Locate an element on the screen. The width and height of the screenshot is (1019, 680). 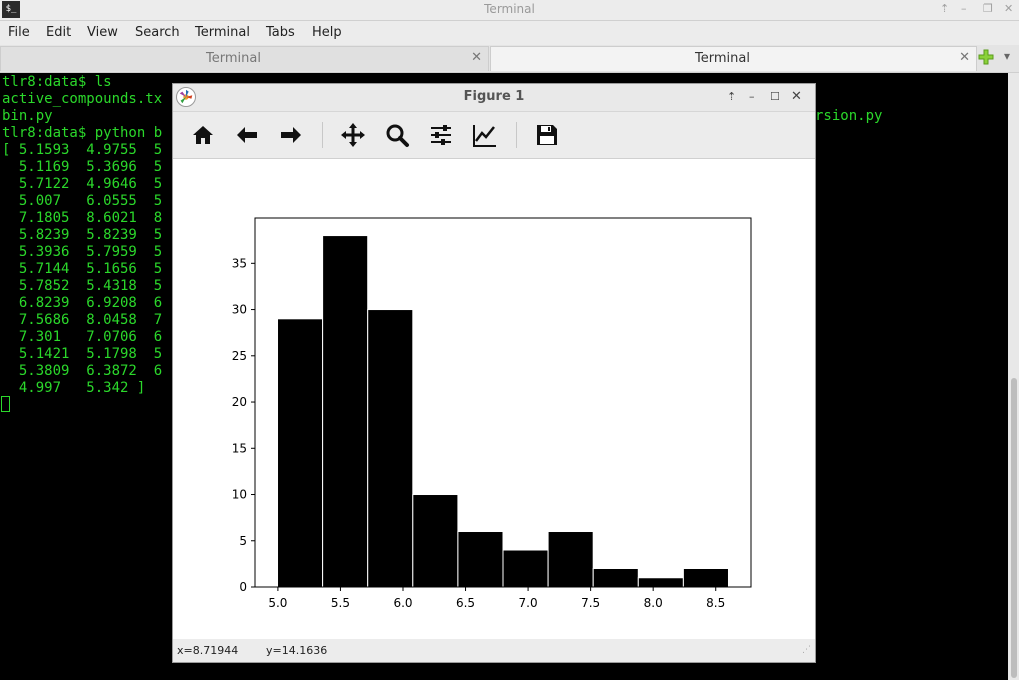
menu-view: View is located at coordinates (102, 32).